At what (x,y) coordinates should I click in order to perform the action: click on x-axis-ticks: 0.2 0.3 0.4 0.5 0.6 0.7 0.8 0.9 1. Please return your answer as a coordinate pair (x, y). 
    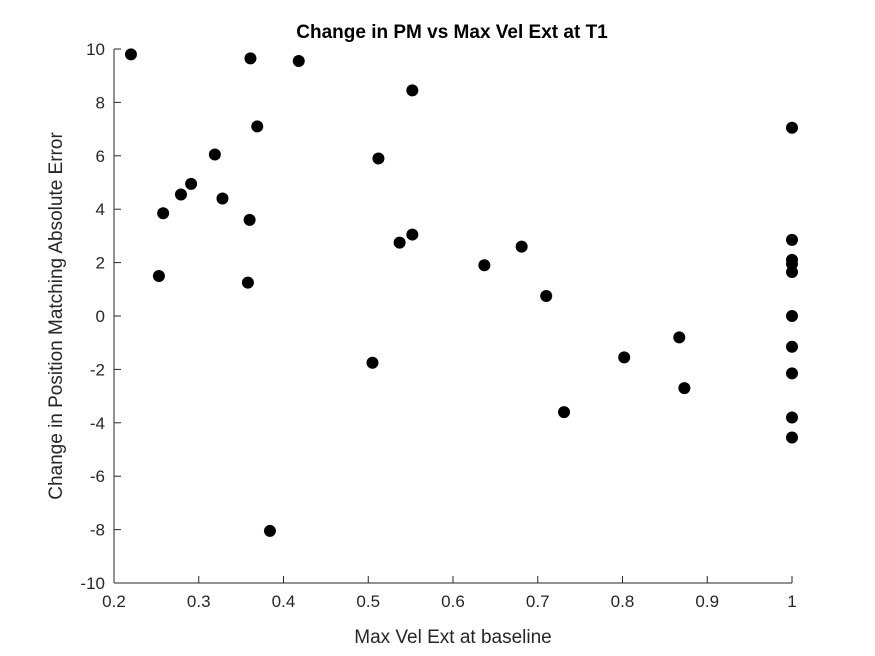
    Looking at the image, I should click on (449, 593).